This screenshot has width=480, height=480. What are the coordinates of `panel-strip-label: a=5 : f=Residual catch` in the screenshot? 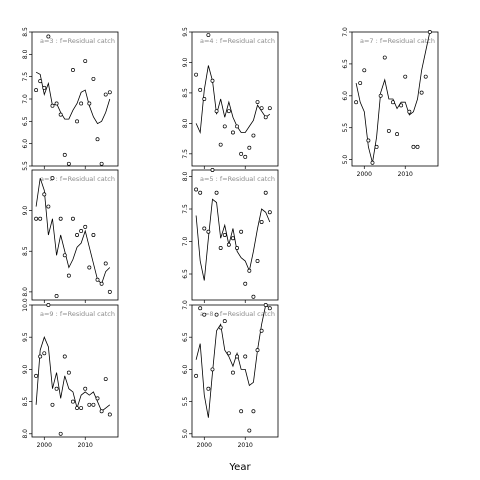 It's located at (237, 179).